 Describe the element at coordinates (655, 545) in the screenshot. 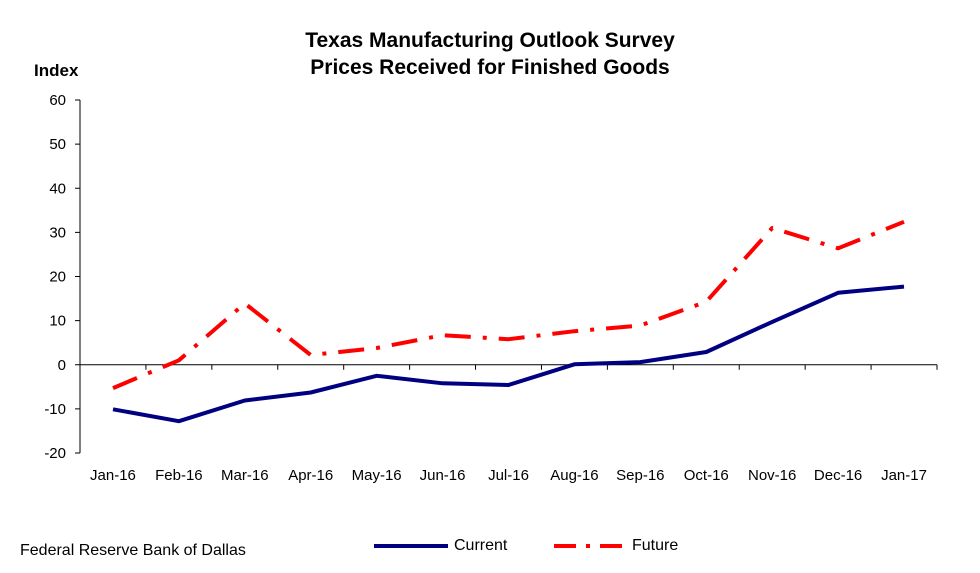

I see `legend-label-future: Future` at that location.